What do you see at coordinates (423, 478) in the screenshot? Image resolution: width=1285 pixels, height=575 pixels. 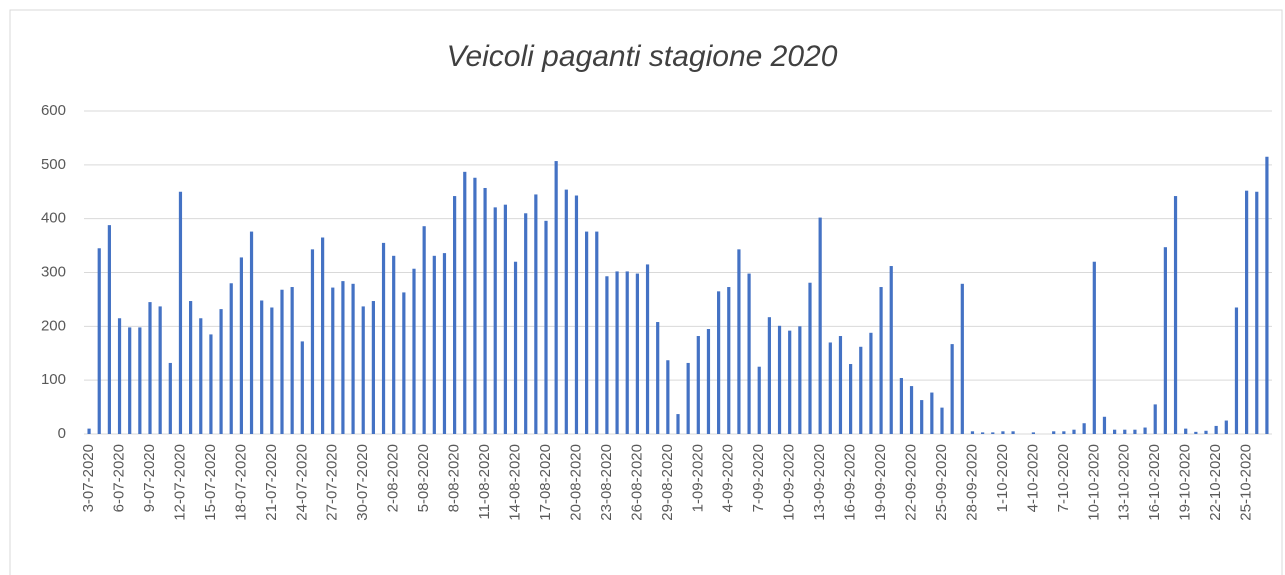 I see `x-tick-label: 5-08-2020` at bounding box center [423, 478].